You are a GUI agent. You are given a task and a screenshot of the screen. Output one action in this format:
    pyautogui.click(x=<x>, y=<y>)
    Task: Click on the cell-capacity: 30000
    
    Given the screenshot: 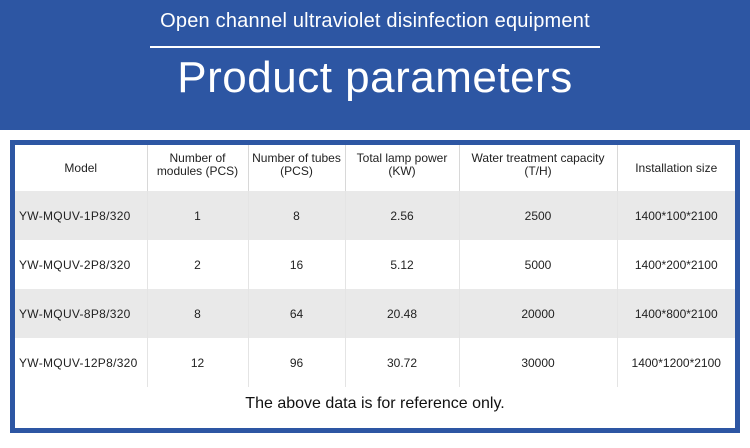 What is the action you would take?
    pyautogui.click(x=537, y=362)
    